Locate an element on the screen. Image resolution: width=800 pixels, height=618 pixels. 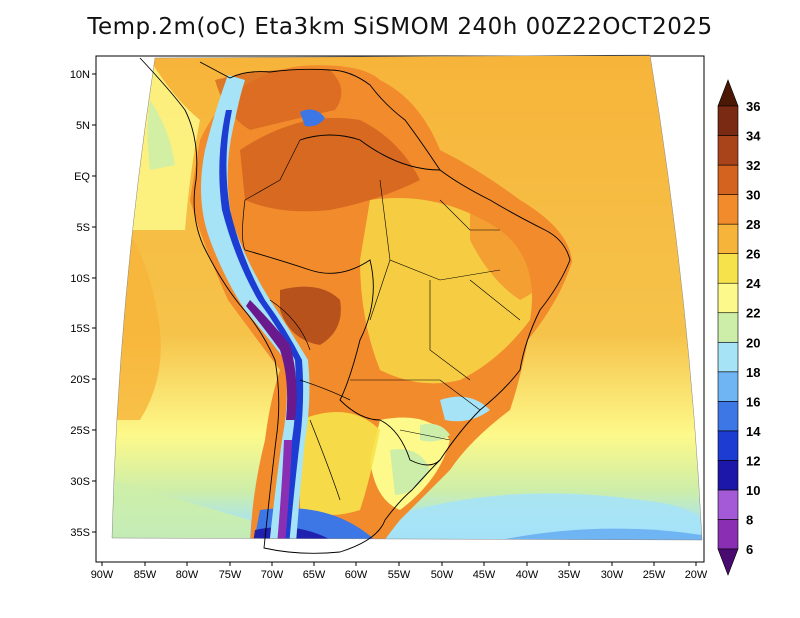
lat-label-eq: EQ is located at coordinates (82, 177).